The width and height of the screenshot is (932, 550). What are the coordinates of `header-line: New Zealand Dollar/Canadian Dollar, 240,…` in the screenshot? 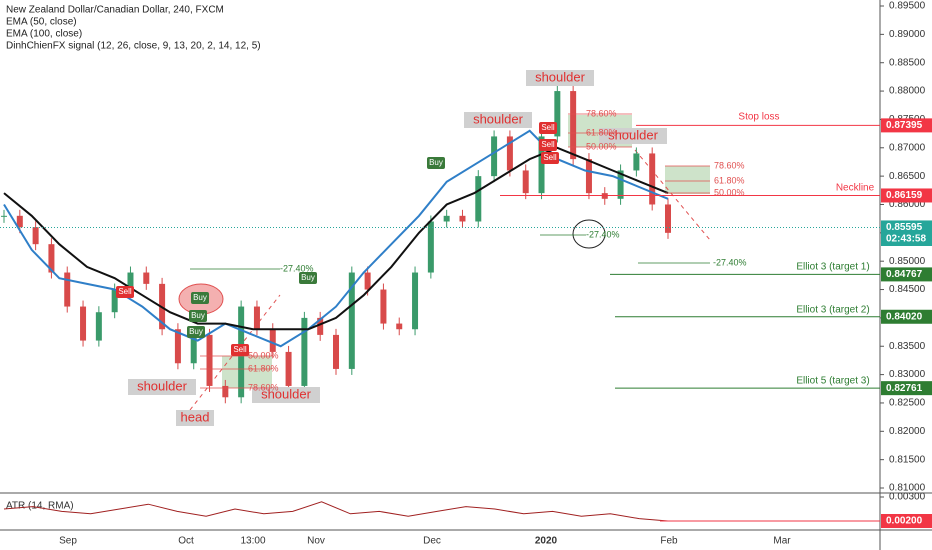 It's located at (115, 10).